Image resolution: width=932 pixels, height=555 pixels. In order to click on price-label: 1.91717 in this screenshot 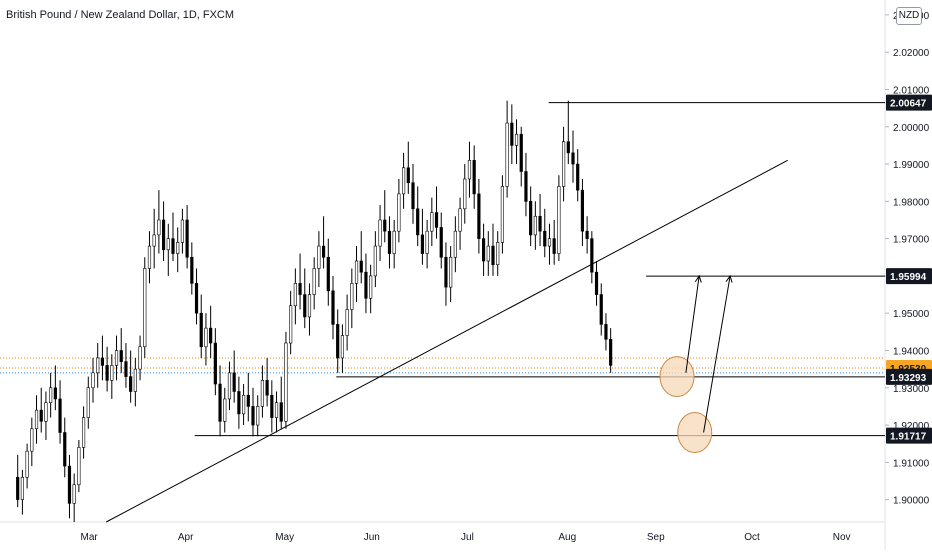, I will do `click(908, 437)`.